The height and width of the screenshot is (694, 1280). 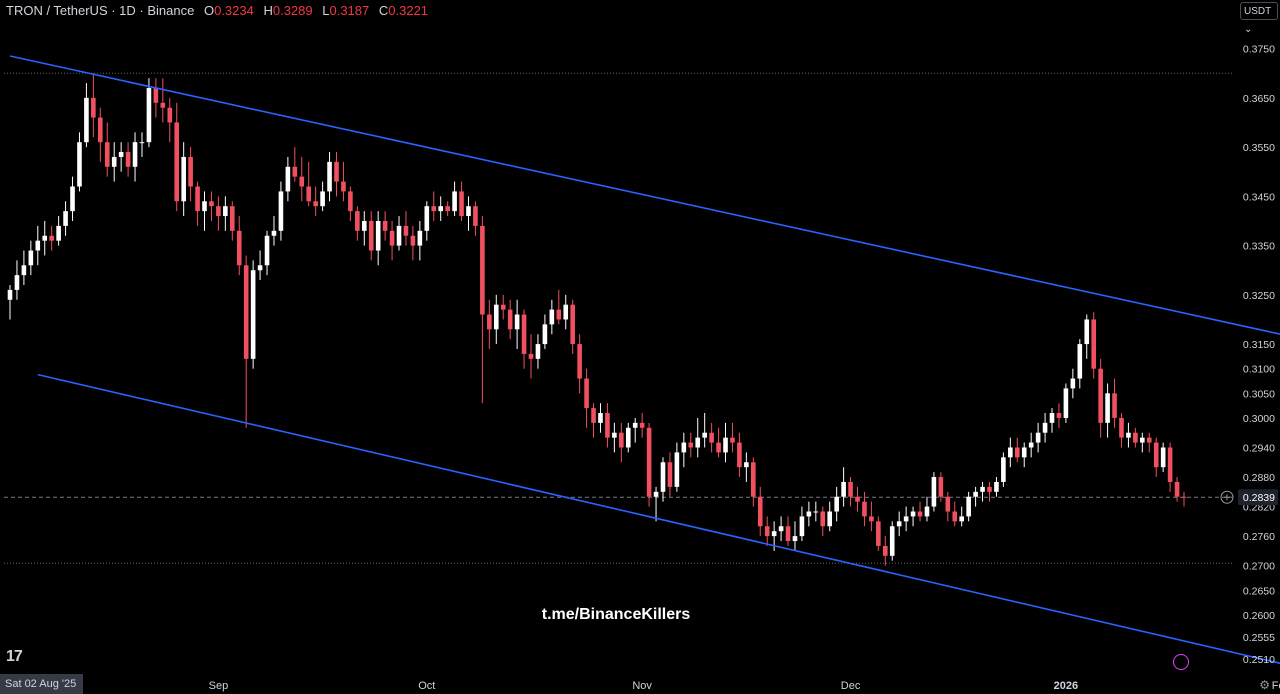 I want to click on price-tick-label: 0.2650, so click(x=1259, y=591).